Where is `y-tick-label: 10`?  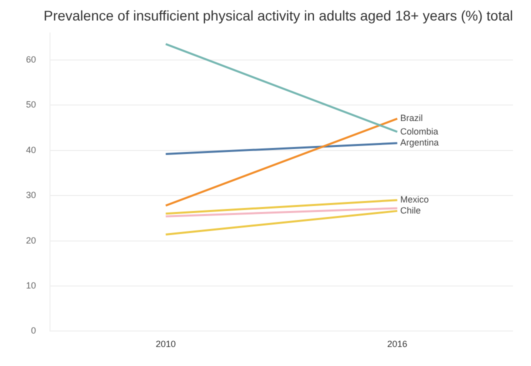 y-tick-label: 10 is located at coordinates (31, 285).